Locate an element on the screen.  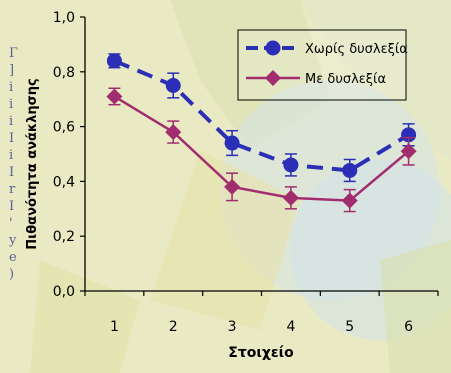
strip-glyph: e is located at coordinates (13, 257).